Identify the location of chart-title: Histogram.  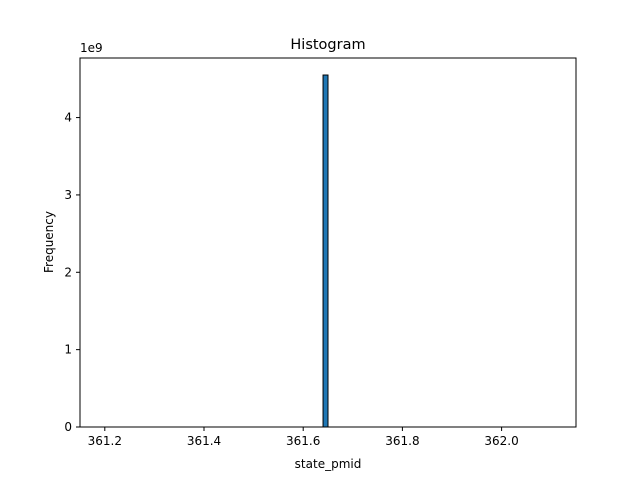
(327, 45).